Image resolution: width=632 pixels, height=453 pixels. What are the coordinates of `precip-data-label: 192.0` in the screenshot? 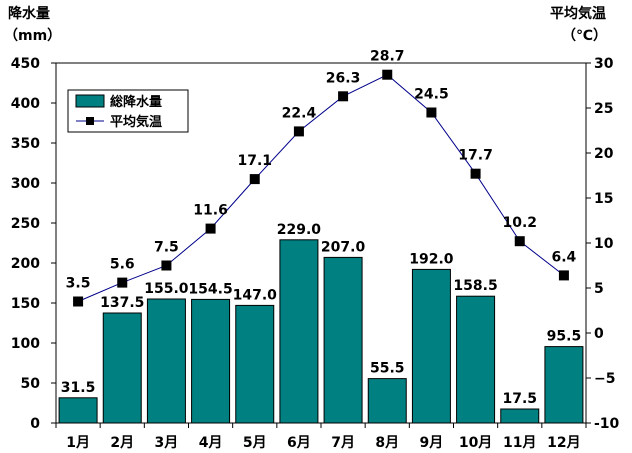 It's located at (431, 259).